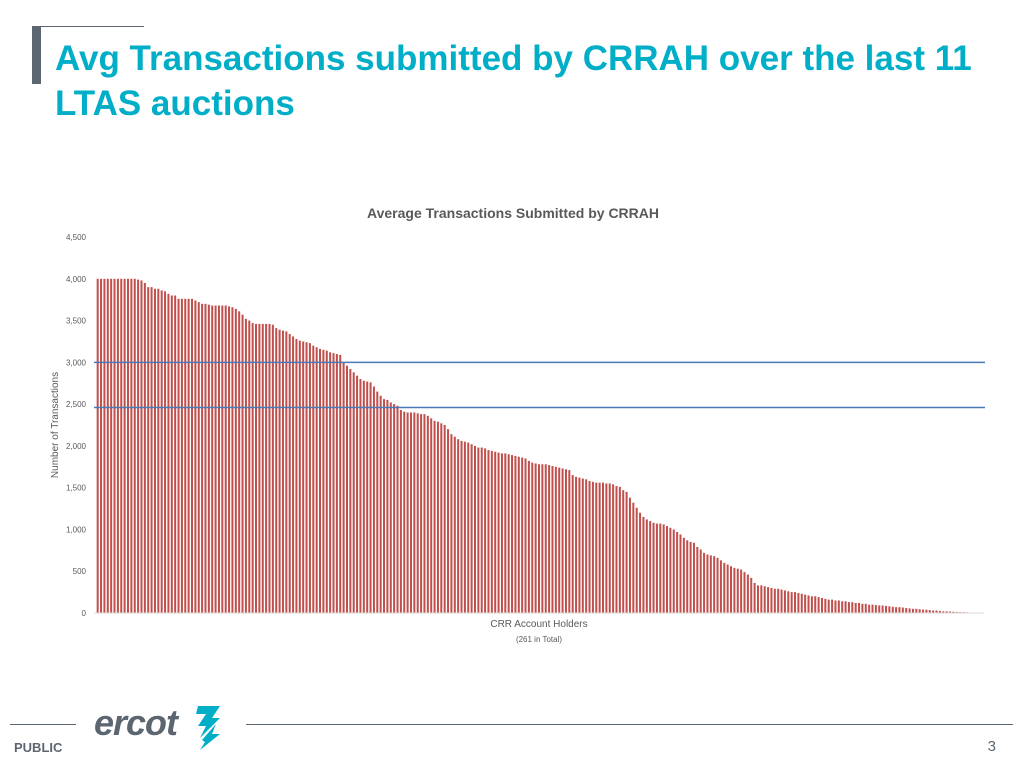 The width and height of the screenshot is (1024, 768). Describe the element at coordinates (539, 385) in the screenshot. I see `reference-lines` at that location.